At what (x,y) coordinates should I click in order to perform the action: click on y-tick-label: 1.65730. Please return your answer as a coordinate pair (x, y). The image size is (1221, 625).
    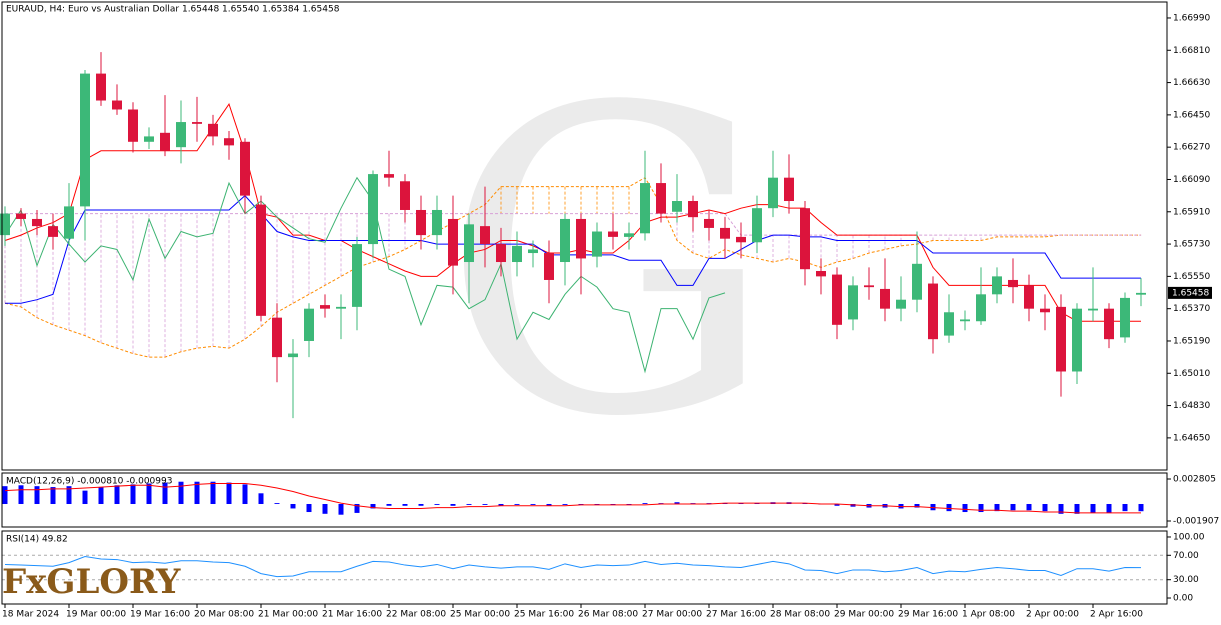
    Looking at the image, I should click on (1191, 245).